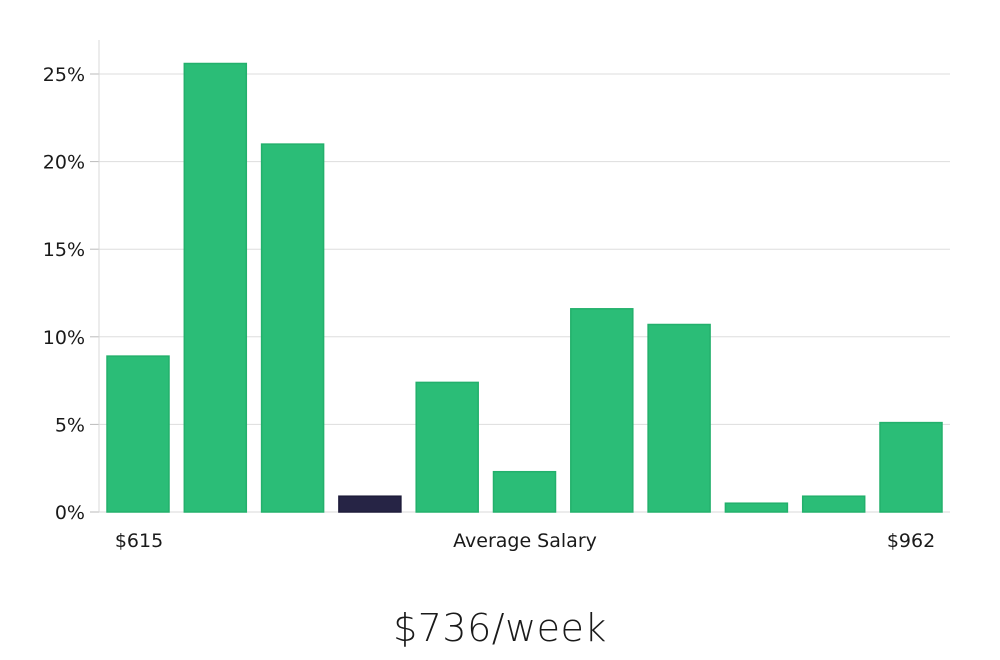  I want to click on y-tick-label: 0%, so click(70, 513).